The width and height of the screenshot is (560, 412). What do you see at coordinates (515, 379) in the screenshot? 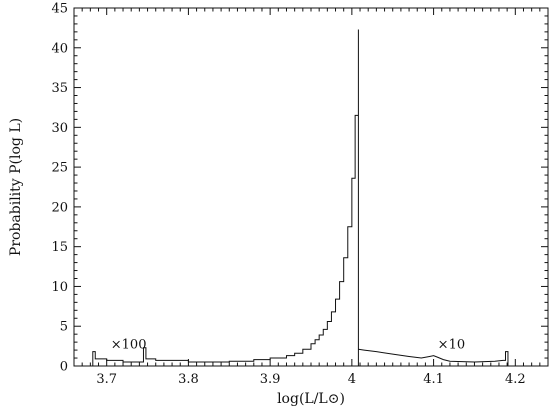
I see `x-tick-label: 4.2` at bounding box center [515, 379].